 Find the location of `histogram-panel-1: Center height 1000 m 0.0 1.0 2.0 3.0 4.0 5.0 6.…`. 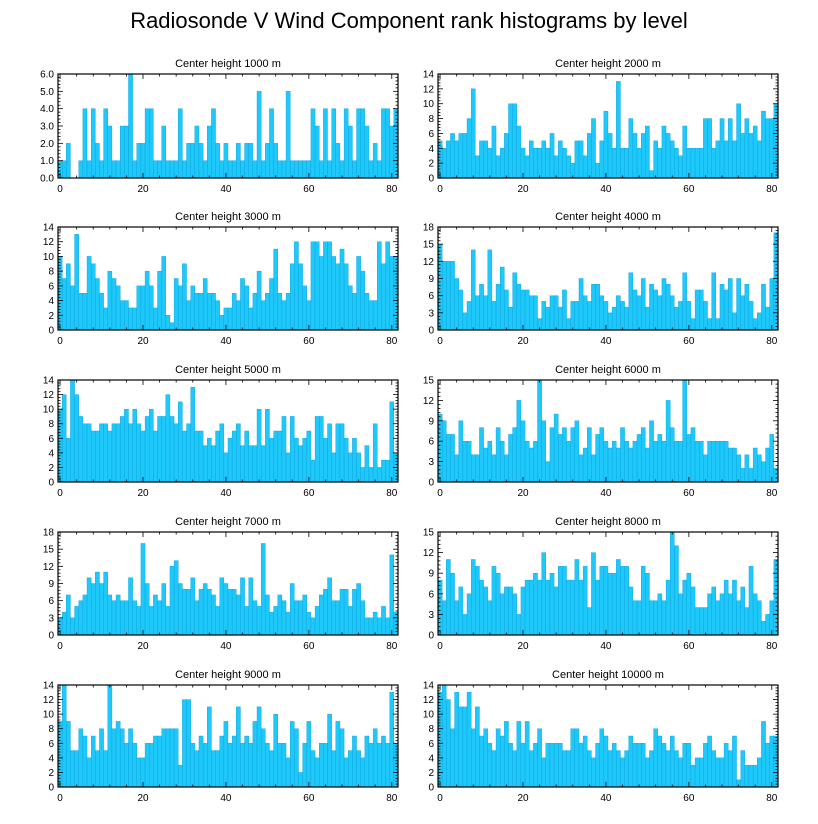

histogram-panel-1: Center height 1000 m 0.0 1.0 2.0 3.0 4.0 5.0 6.… is located at coordinates (219, 126).